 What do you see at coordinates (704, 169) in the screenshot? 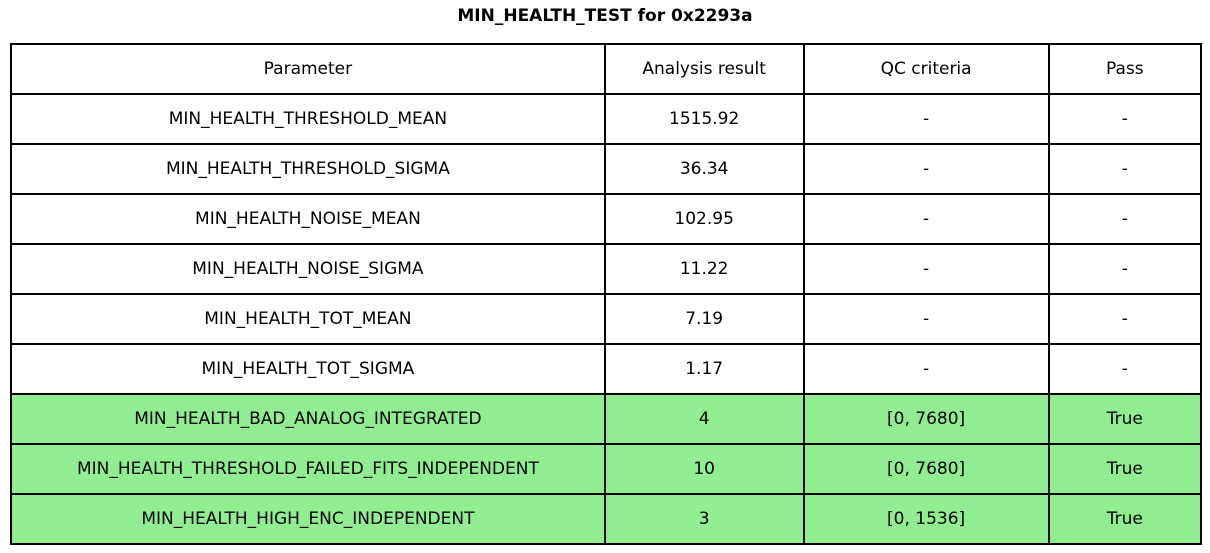
I see `cell-analysis-result: 36.34` at bounding box center [704, 169].